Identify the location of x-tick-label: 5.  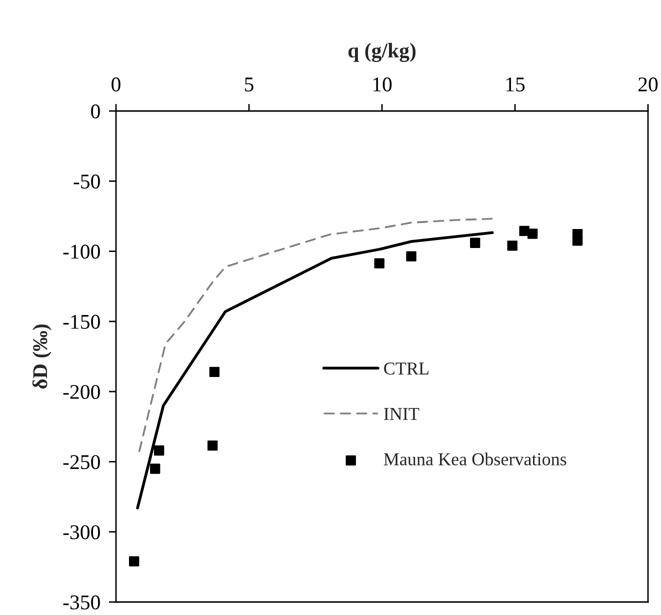
(249, 85).